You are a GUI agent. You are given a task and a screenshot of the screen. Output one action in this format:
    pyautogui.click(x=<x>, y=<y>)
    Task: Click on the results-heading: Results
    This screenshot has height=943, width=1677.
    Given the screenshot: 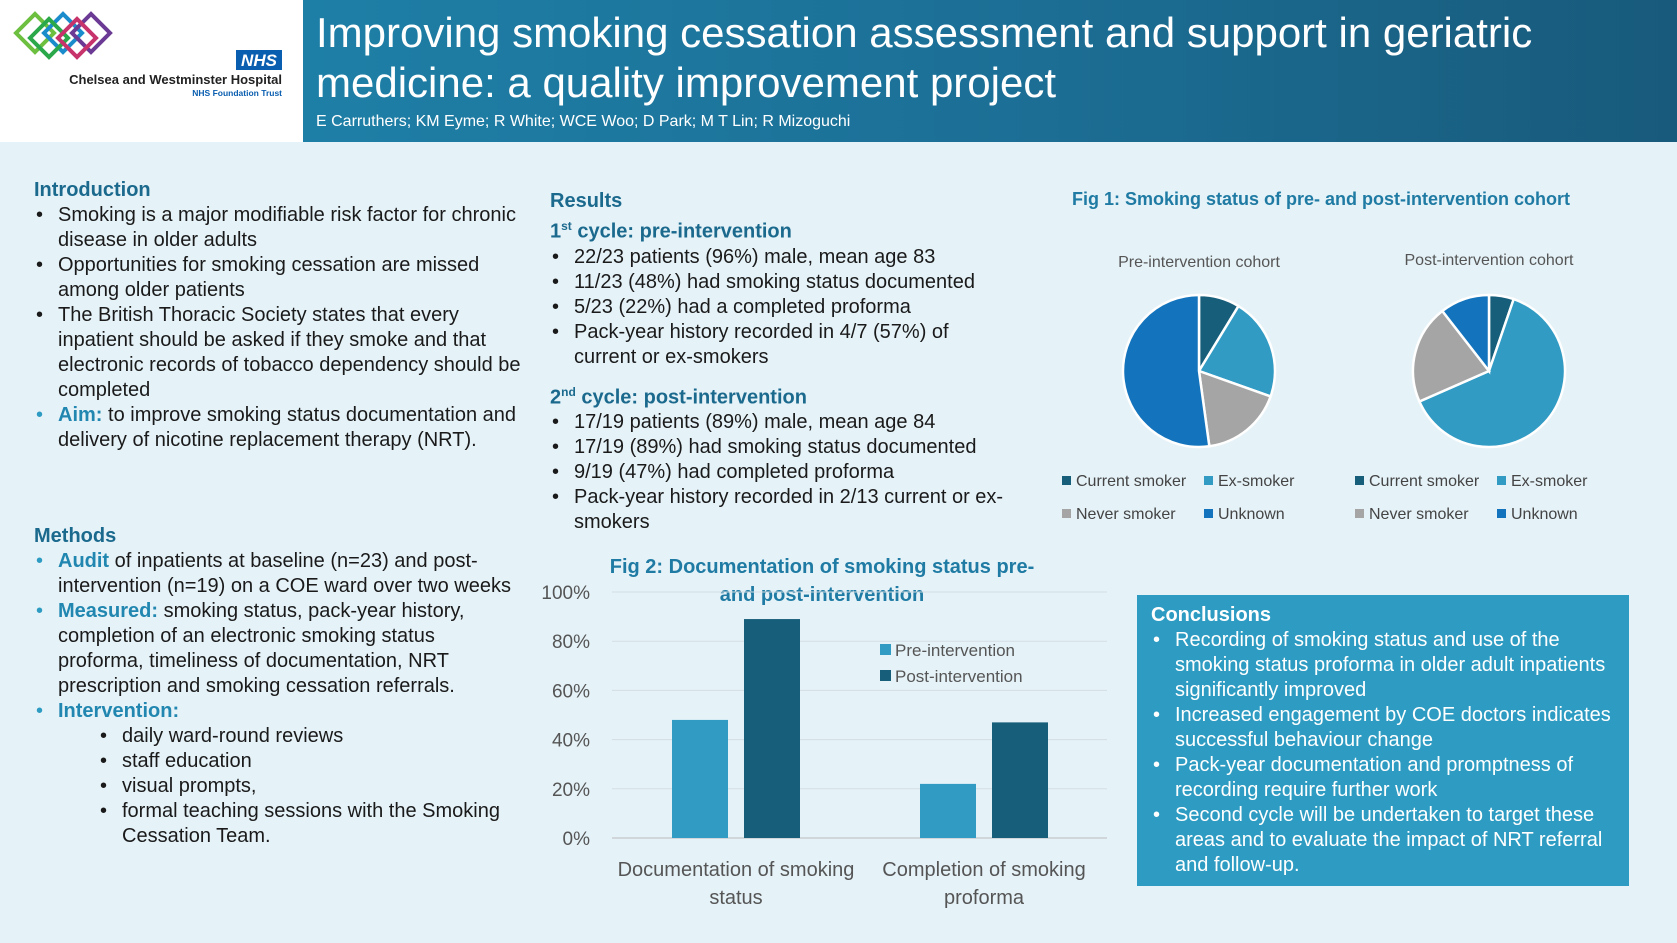 What is the action you would take?
    pyautogui.click(x=586, y=201)
    